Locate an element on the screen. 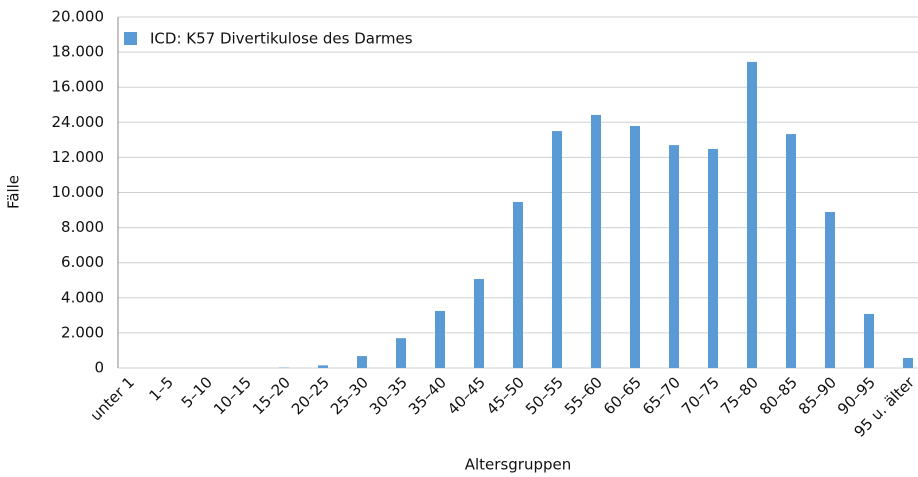 The width and height of the screenshot is (918, 477). x-axis-label: Altersgruppen is located at coordinates (518, 465).